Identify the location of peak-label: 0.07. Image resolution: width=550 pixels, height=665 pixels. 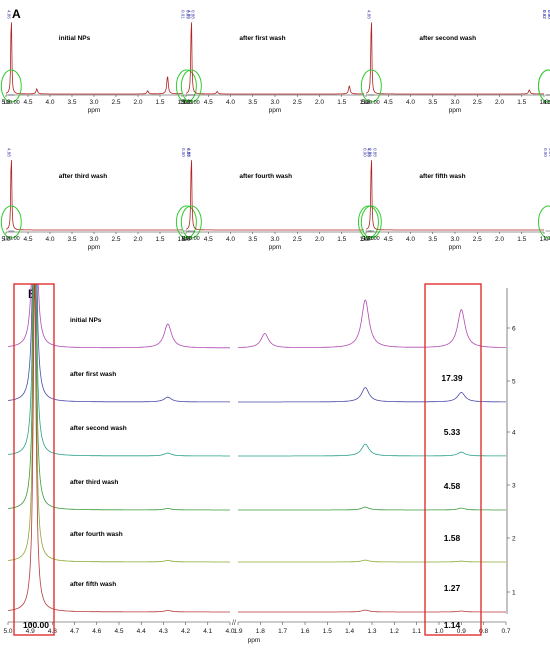
(549, 152).